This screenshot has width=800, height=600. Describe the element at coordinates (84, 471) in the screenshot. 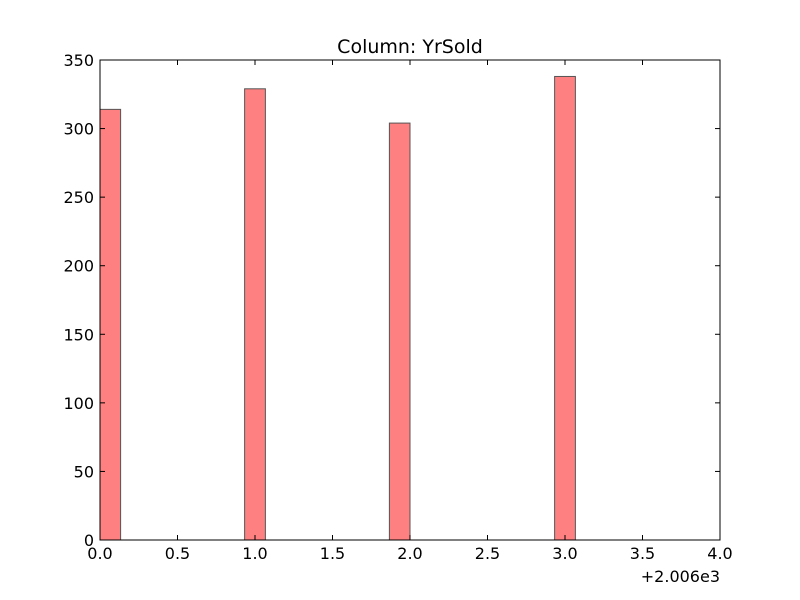

I see `y-tick-label: 50` at that location.